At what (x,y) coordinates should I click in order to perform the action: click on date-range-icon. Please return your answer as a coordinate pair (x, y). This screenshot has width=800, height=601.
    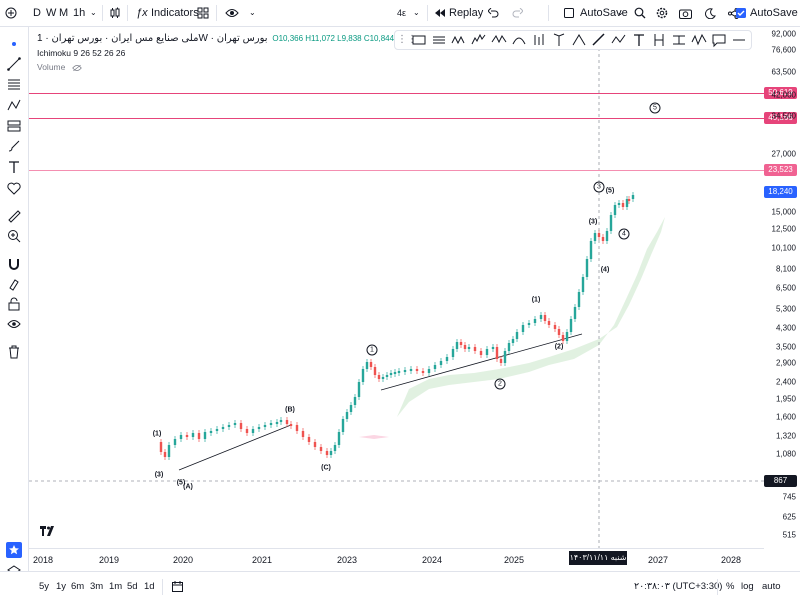
    Looking at the image, I should click on (659, 40).